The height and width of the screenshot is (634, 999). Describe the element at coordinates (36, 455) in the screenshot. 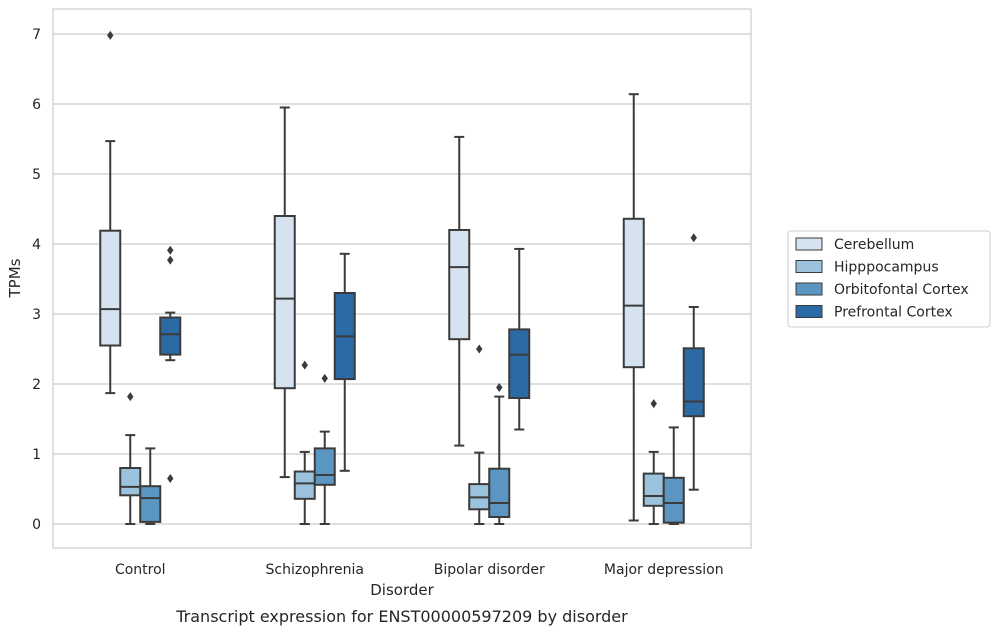

I see `y-tick-label: 1` at that location.